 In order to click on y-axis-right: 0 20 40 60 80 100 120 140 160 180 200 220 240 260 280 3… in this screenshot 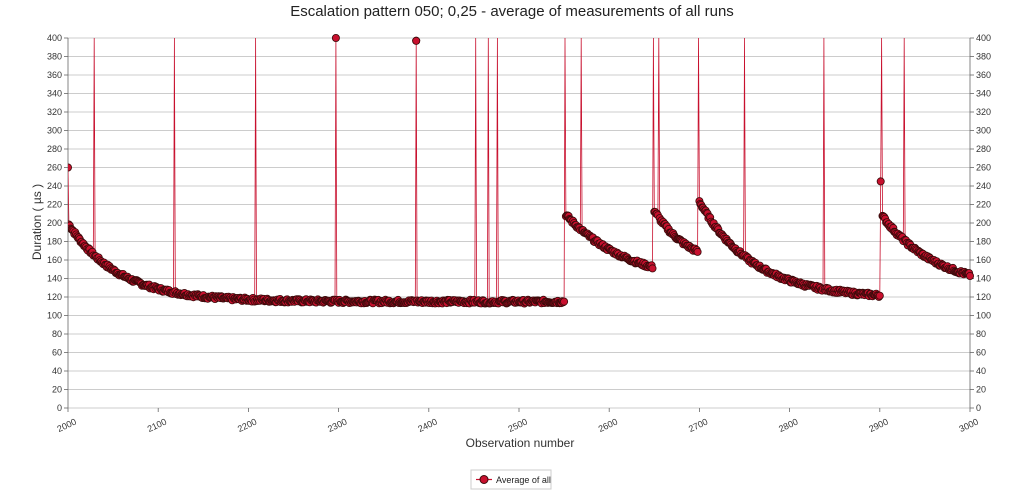, I will do `click(980, 223)`.